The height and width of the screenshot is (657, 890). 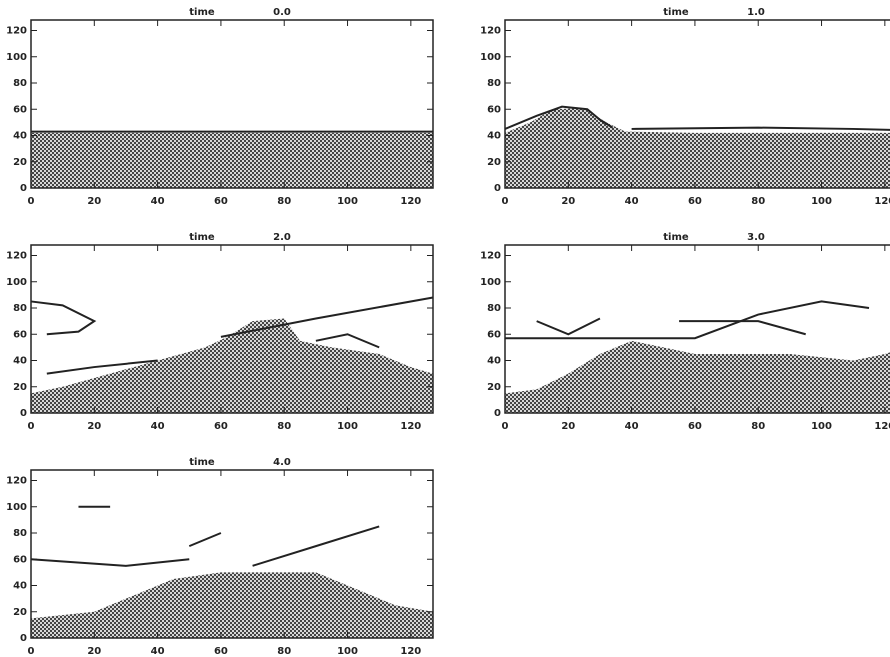 I want to click on panel-time: 4.0, so click(x=282, y=462).